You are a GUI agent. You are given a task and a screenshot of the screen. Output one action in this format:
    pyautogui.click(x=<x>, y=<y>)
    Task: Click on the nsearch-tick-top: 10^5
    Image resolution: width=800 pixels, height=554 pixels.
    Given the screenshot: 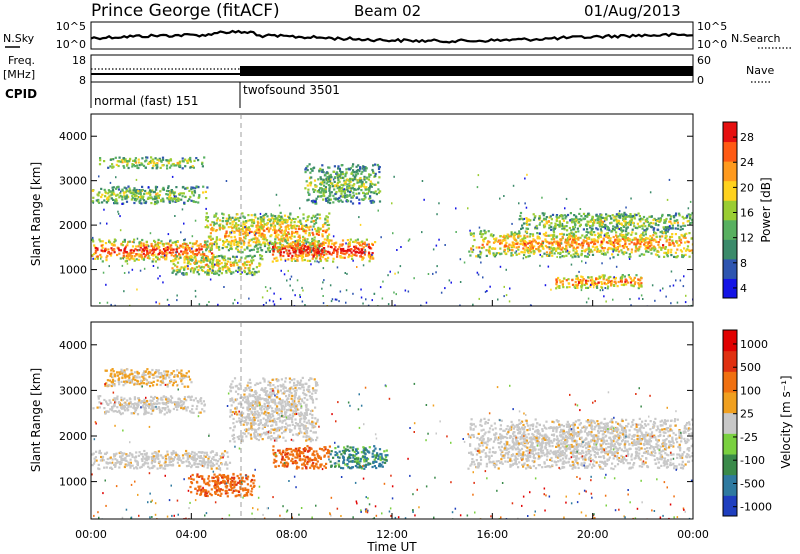 What is the action you would take?
    pyautogui.click(x=712, y=26)
    